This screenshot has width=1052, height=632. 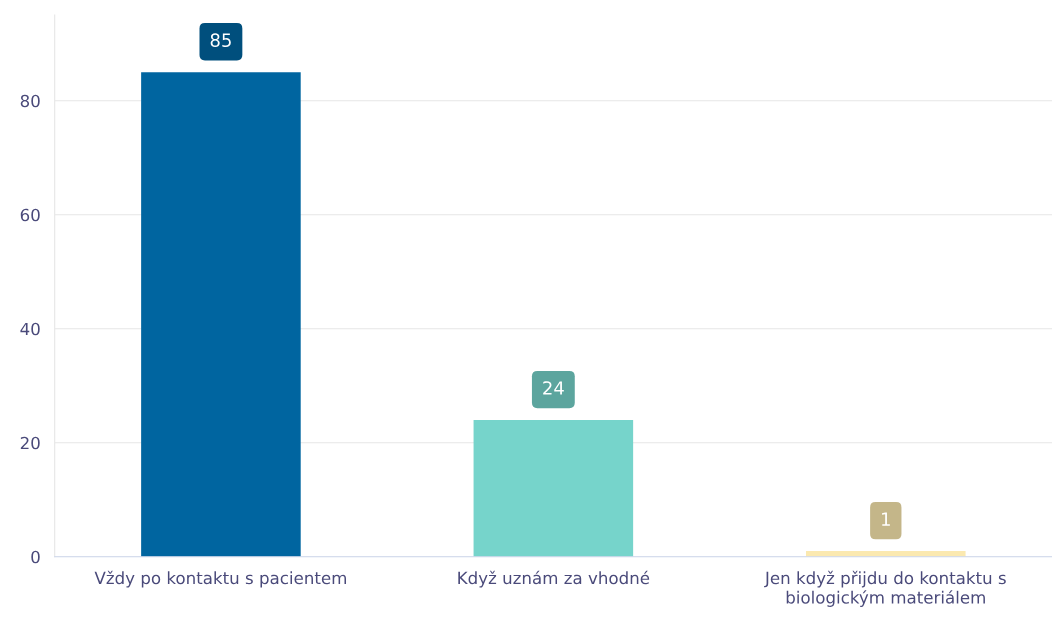 I want to click on x-tick-label: Vždy po kontaktu s pacientem, so click(x=220, y=579).